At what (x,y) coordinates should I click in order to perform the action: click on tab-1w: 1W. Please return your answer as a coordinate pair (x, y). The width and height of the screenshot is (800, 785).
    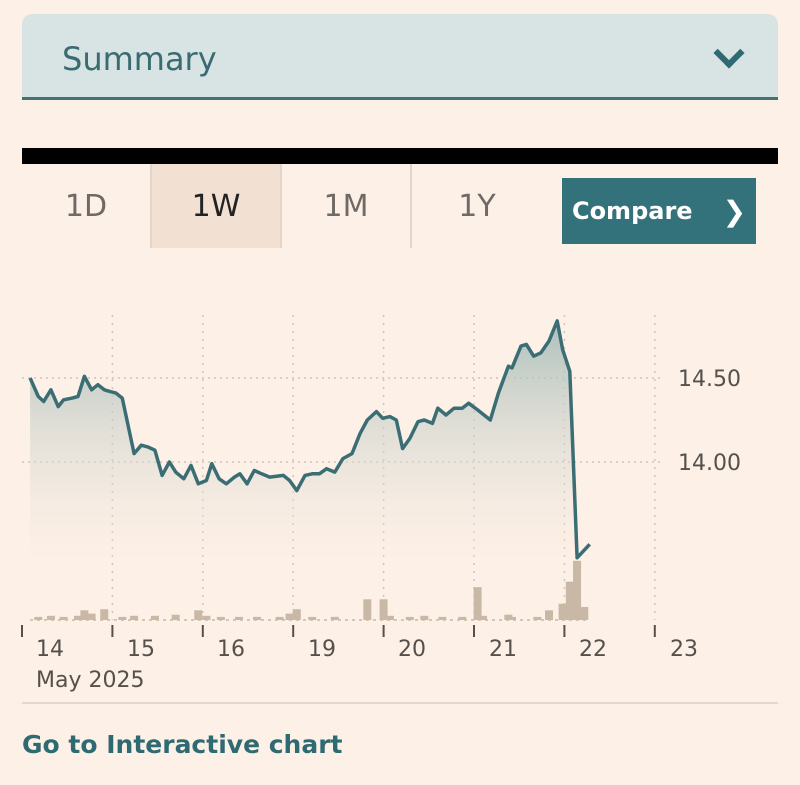
    Looking at the image, I should click on (217, 206).